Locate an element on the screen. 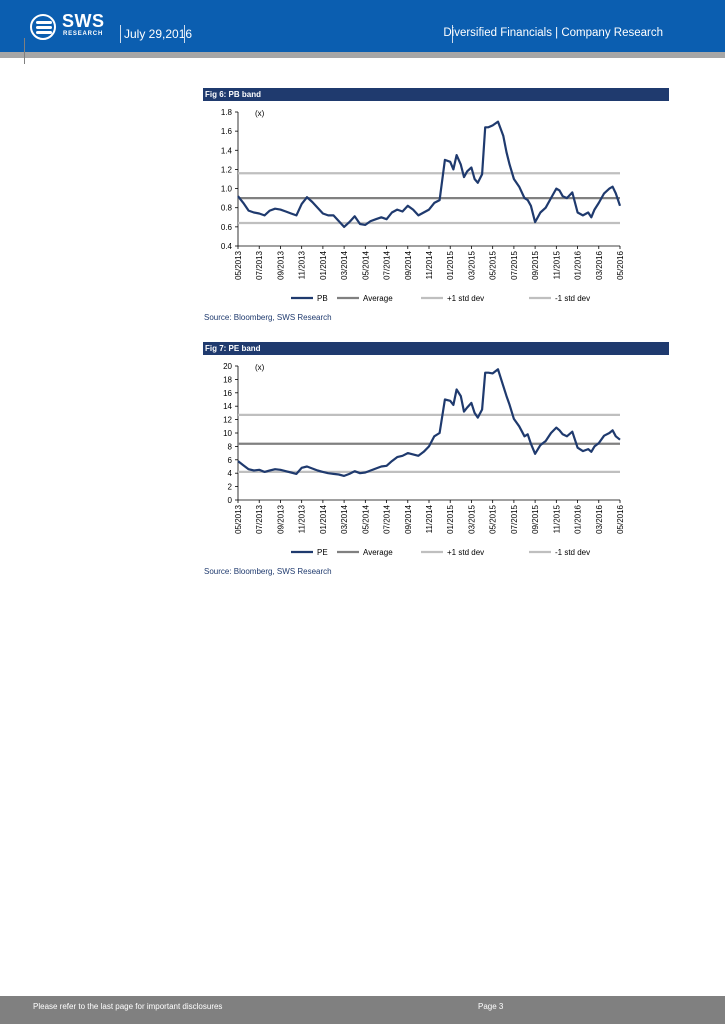 This screenshot has width=725, height=1024. margin-tick is located at coordinates (24, 51).